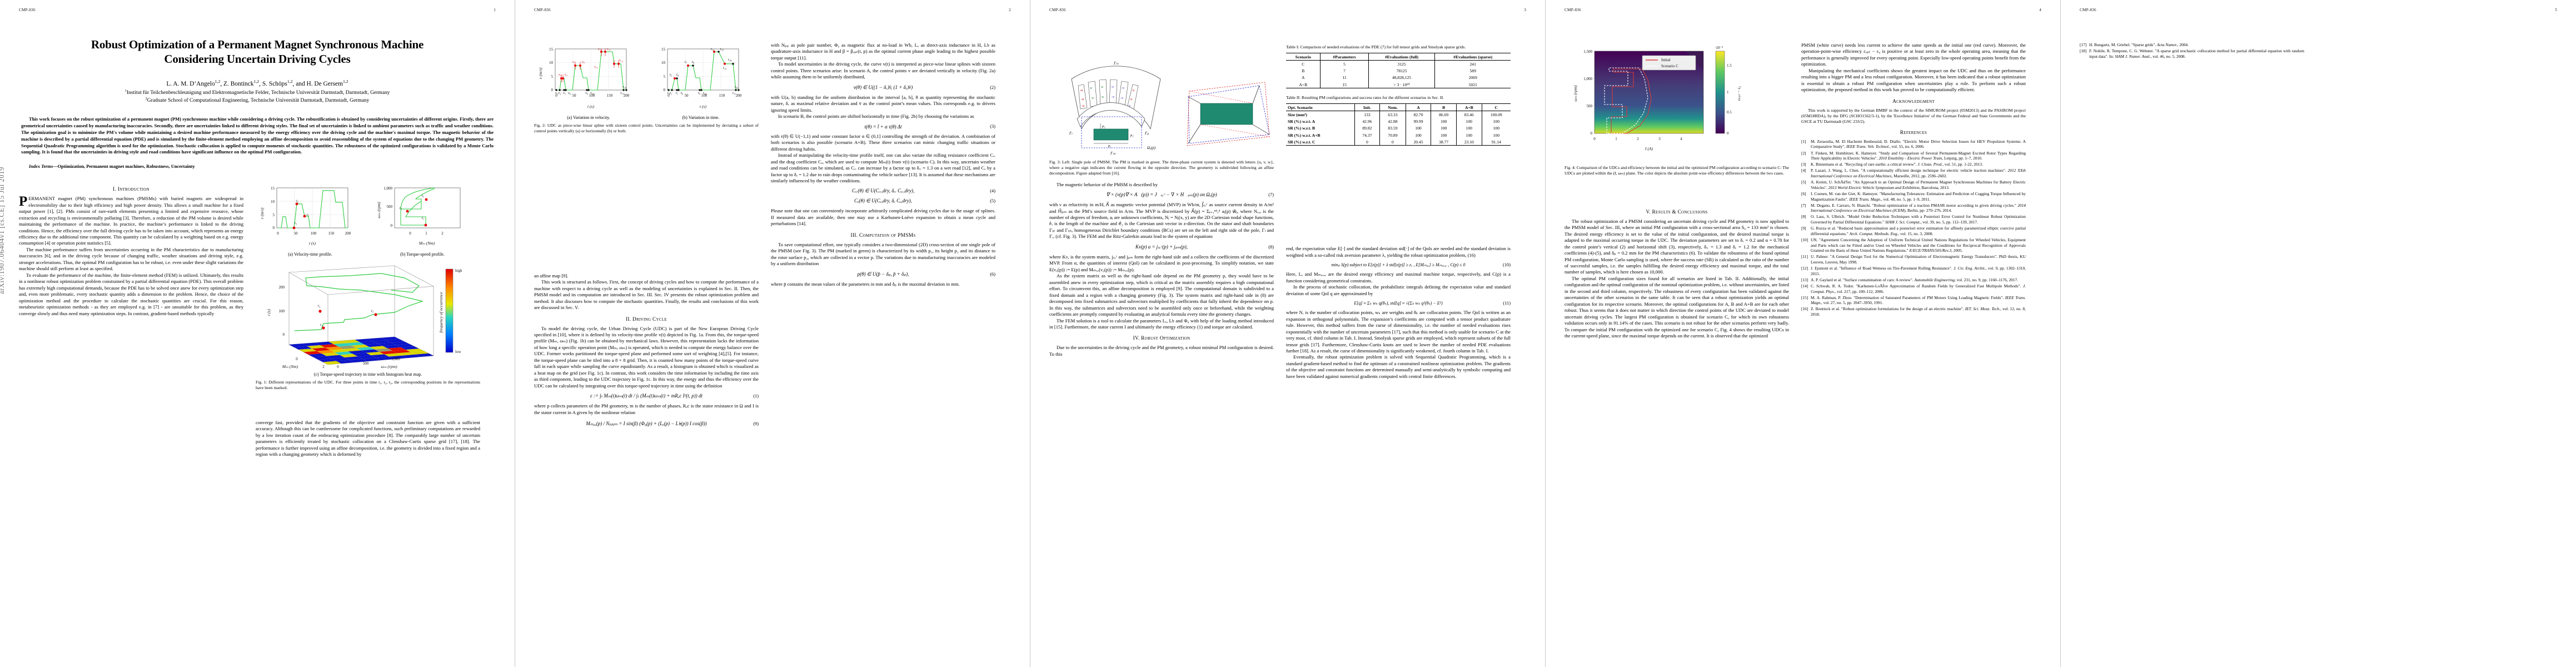 Image resolution: width=2576 pixels, height=667 pixels. What do you see at coordinates (686, 62) in the screenshot?
I see `svg-text: t₇` at bounding box center [686, 62].